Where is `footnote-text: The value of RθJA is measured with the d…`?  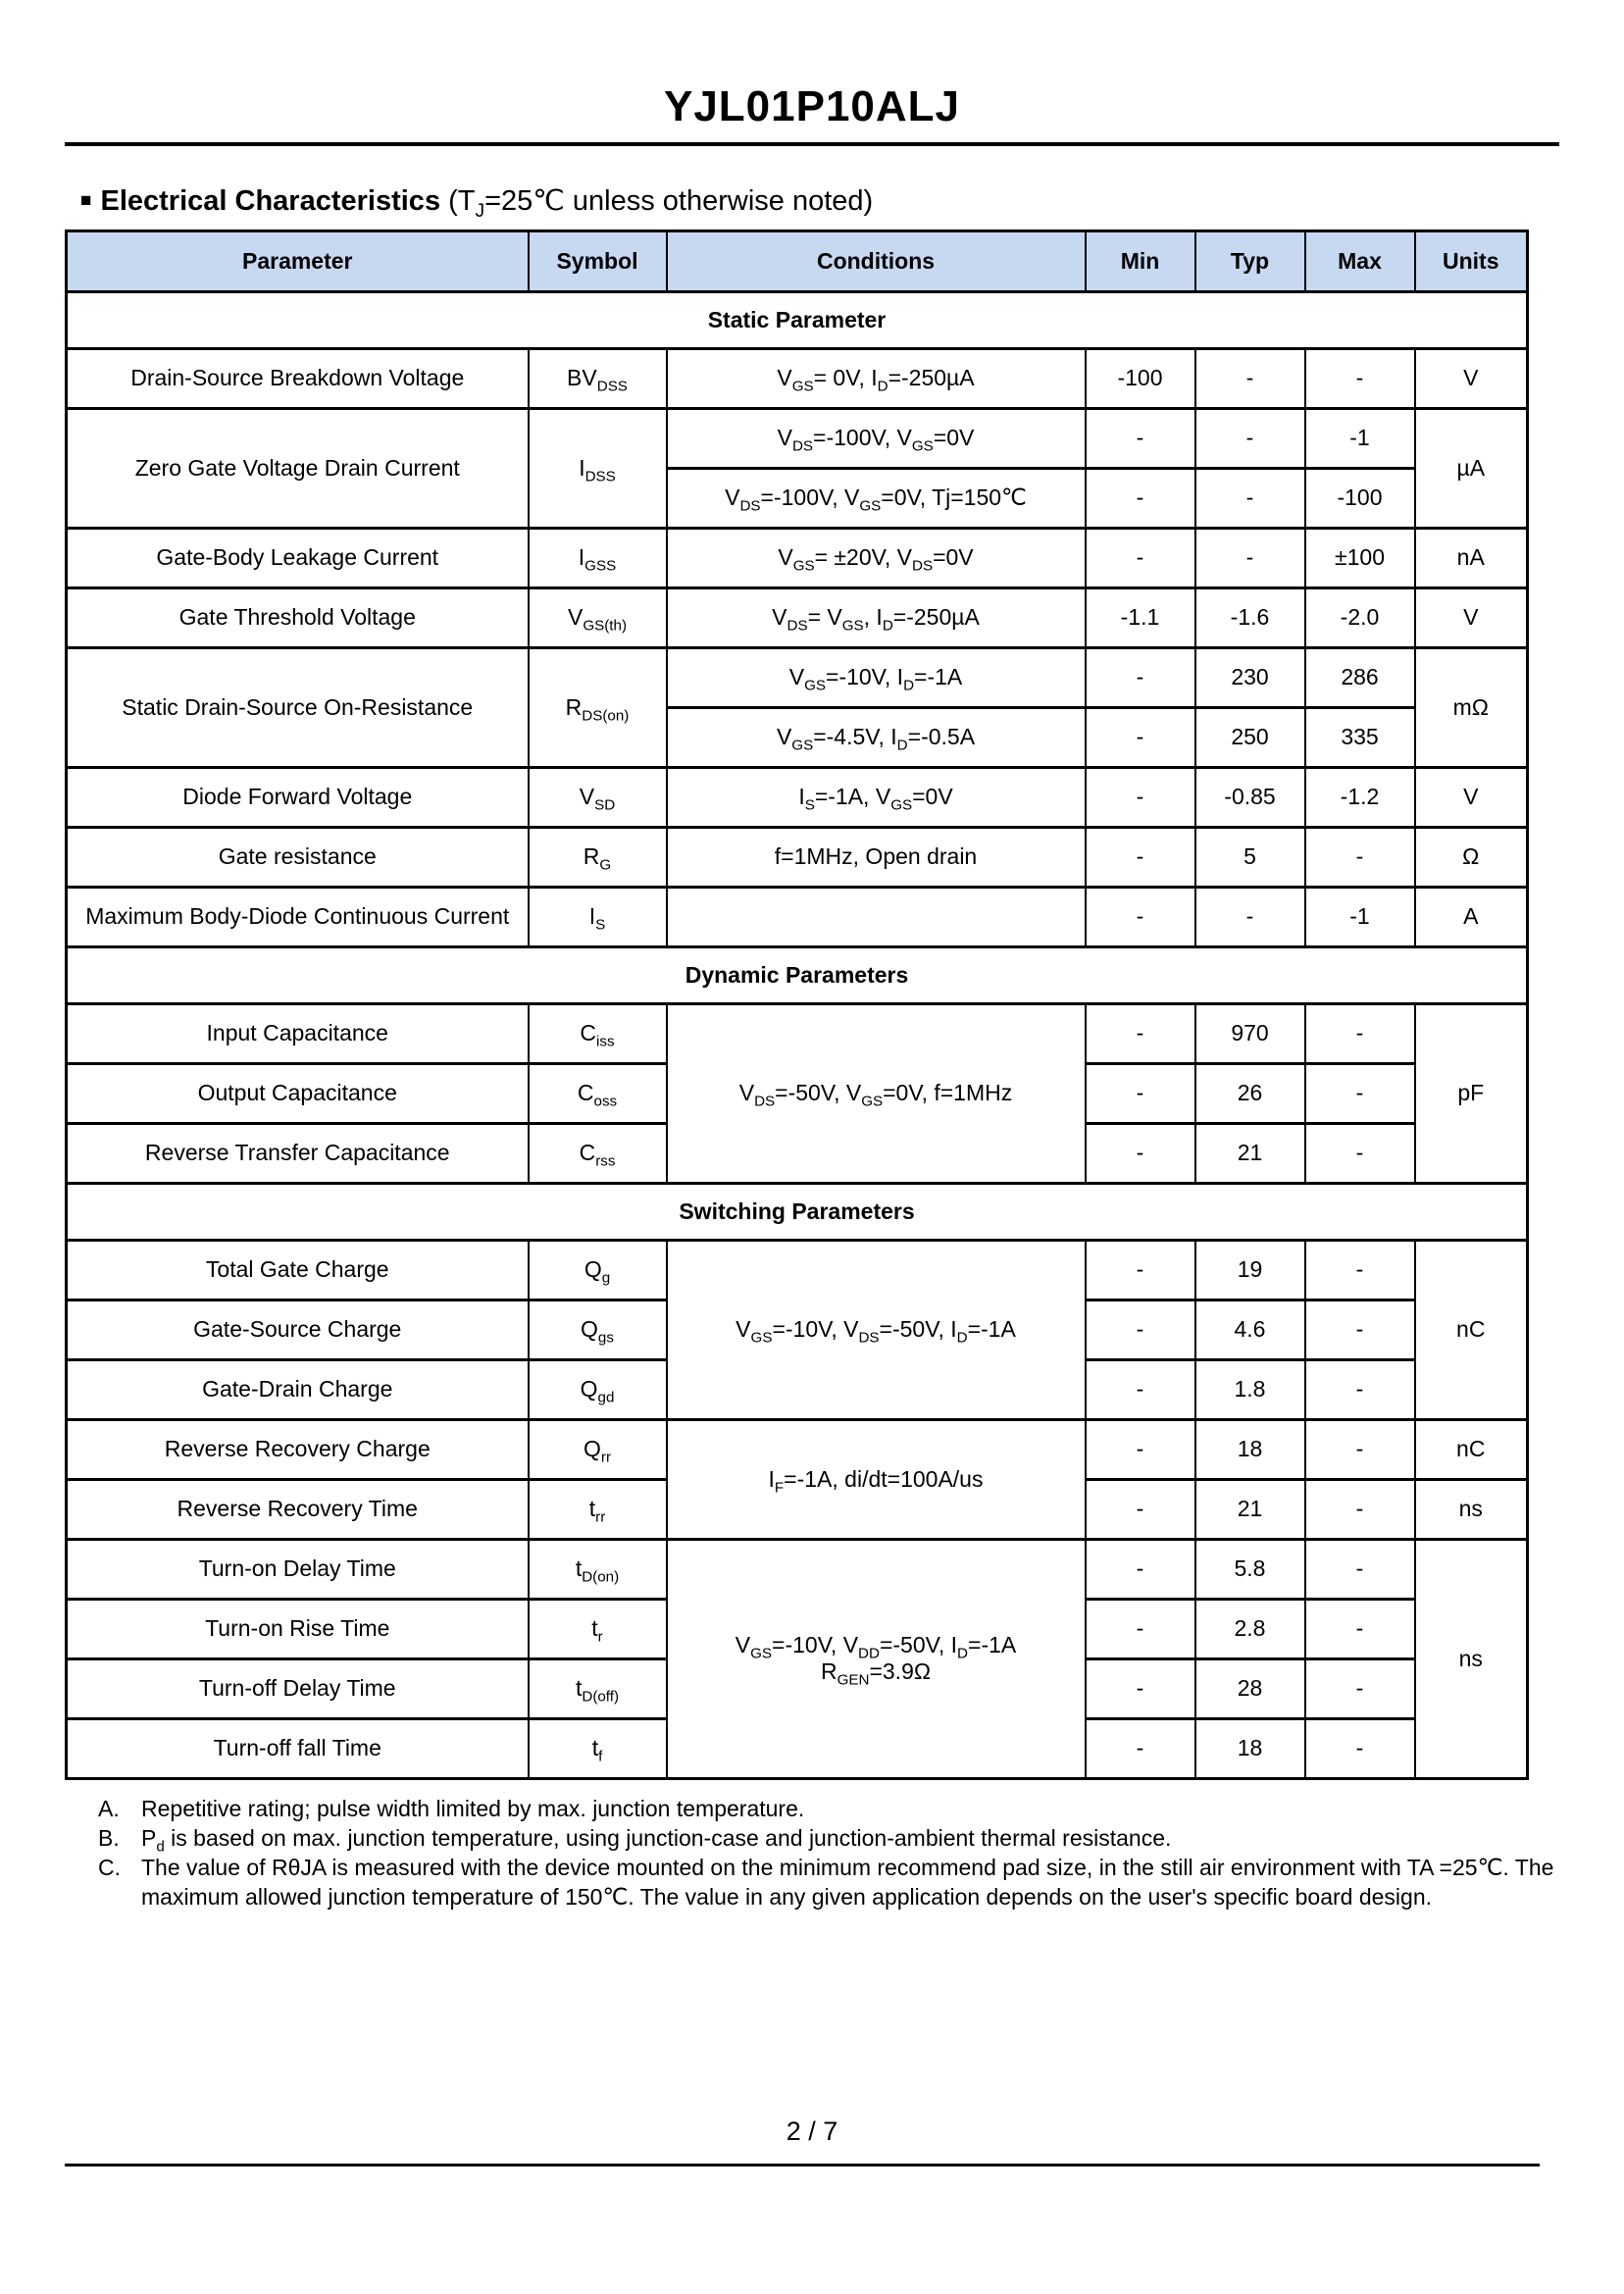
footnote-text: The value of RθJA is measured with the d… is located at coordinates (847, 1882).